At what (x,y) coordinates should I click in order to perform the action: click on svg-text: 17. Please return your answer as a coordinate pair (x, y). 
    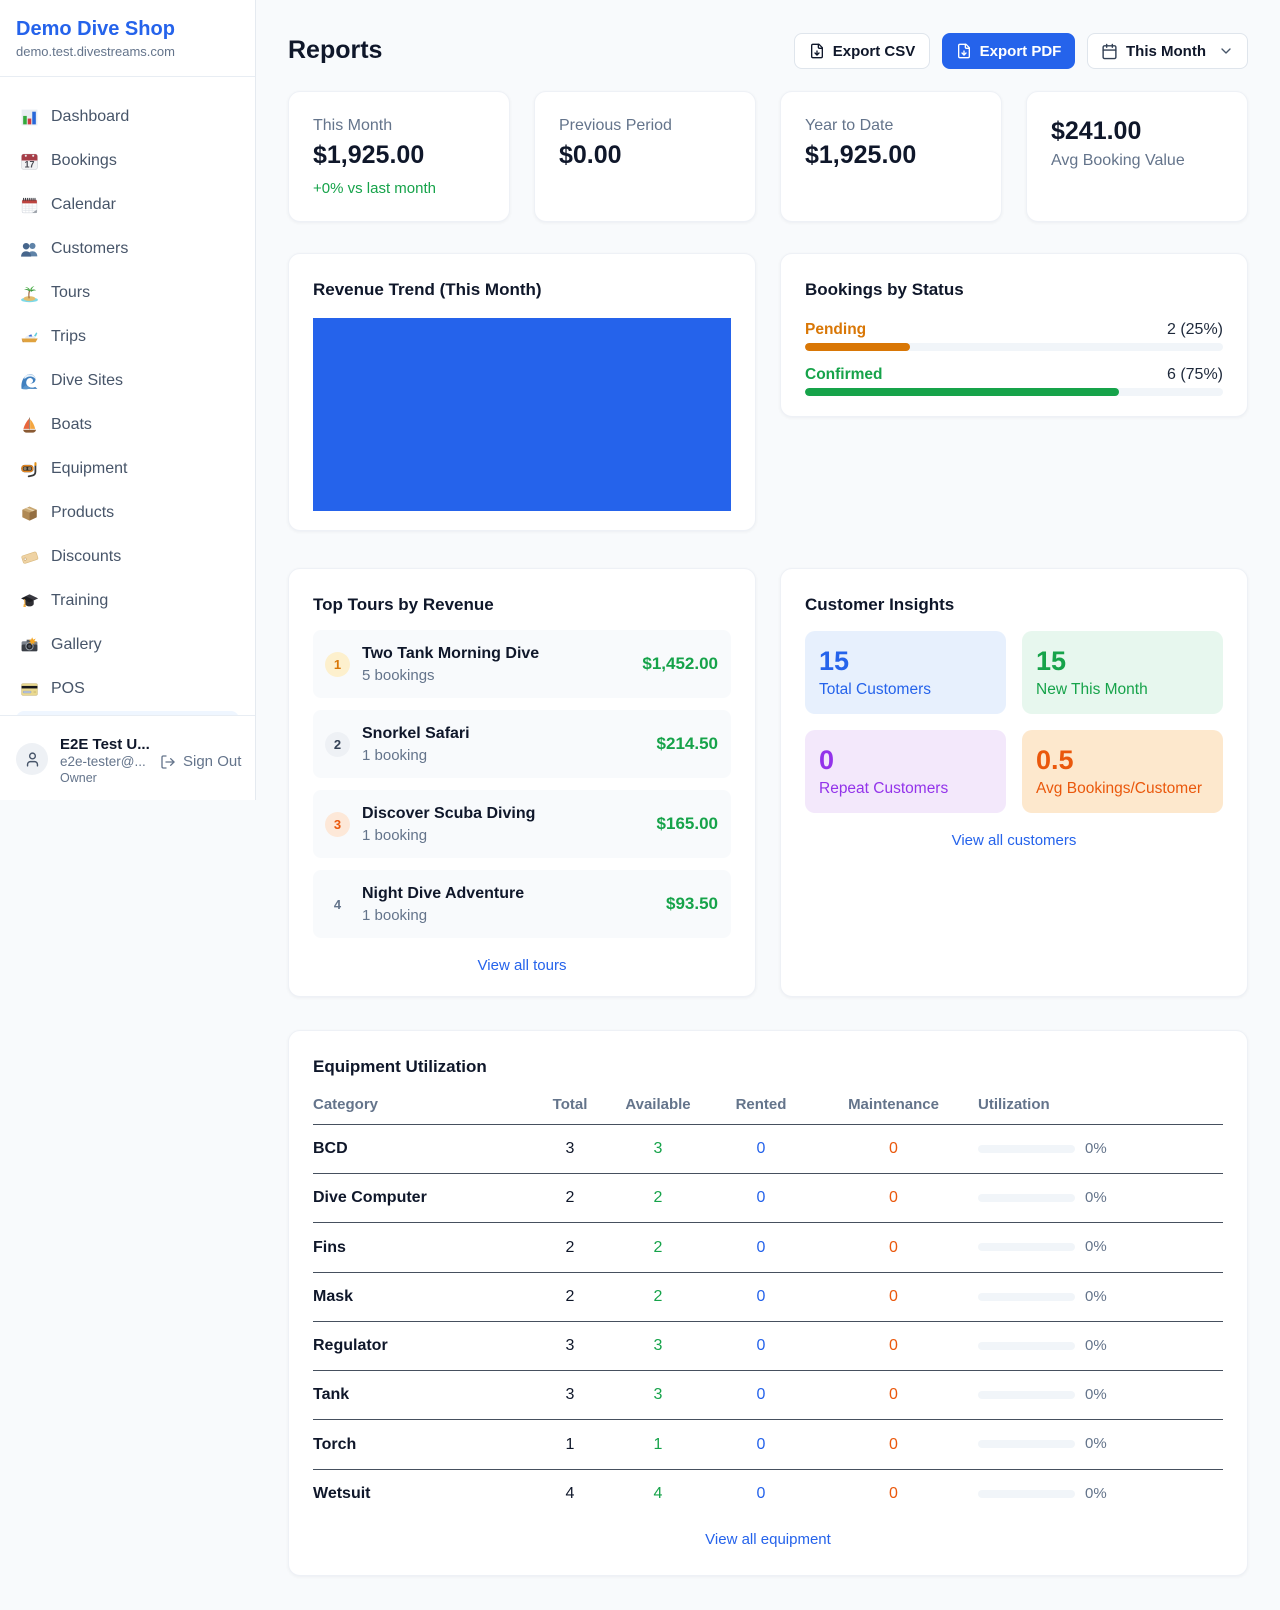
    Looking at the image, I should click on (30, 164).